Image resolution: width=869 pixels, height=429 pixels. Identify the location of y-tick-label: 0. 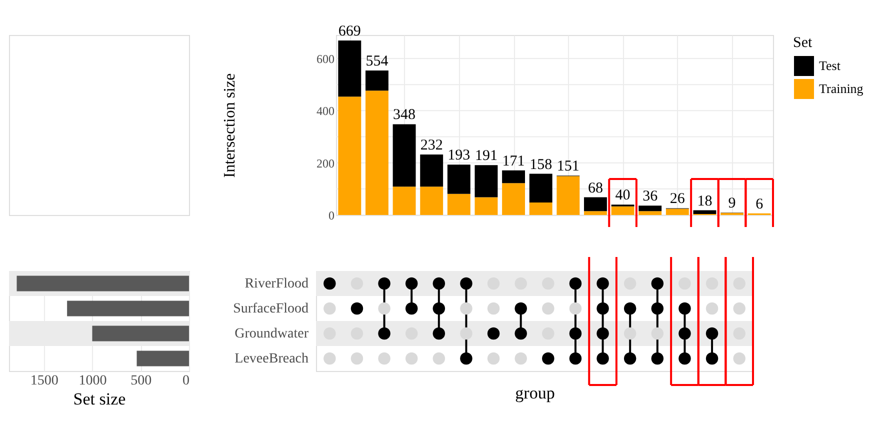
(331, 215).